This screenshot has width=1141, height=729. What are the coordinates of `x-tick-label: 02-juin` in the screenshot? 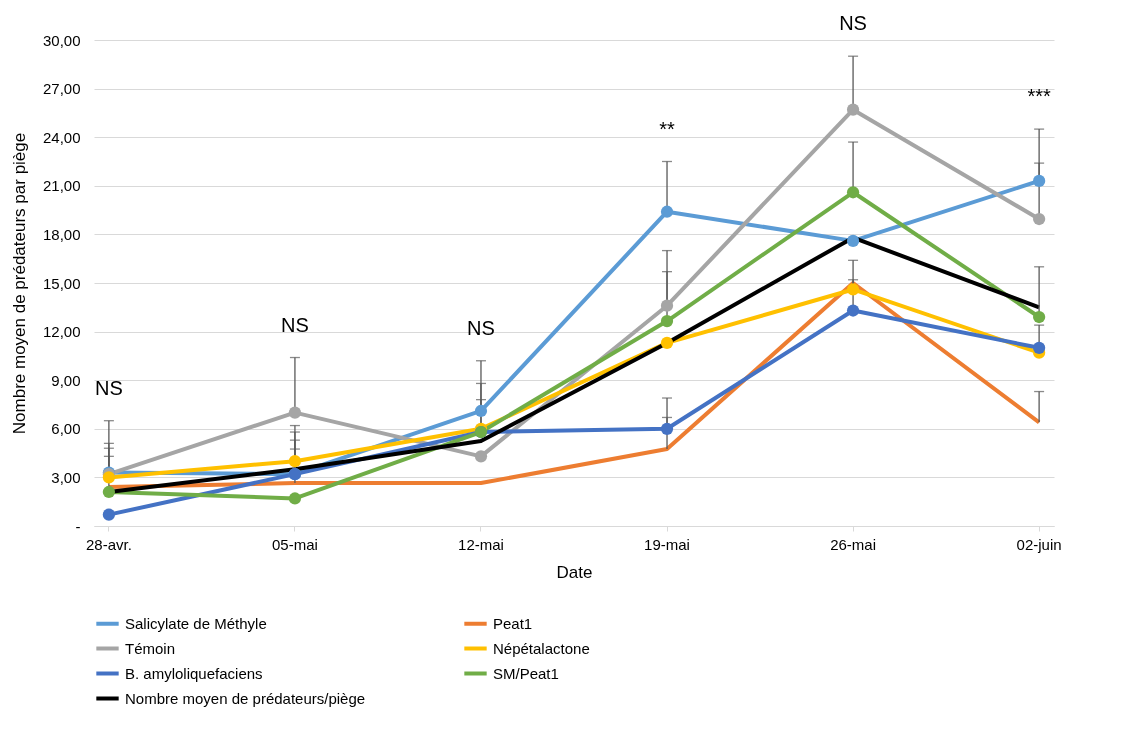 It's located at (1039, 544).